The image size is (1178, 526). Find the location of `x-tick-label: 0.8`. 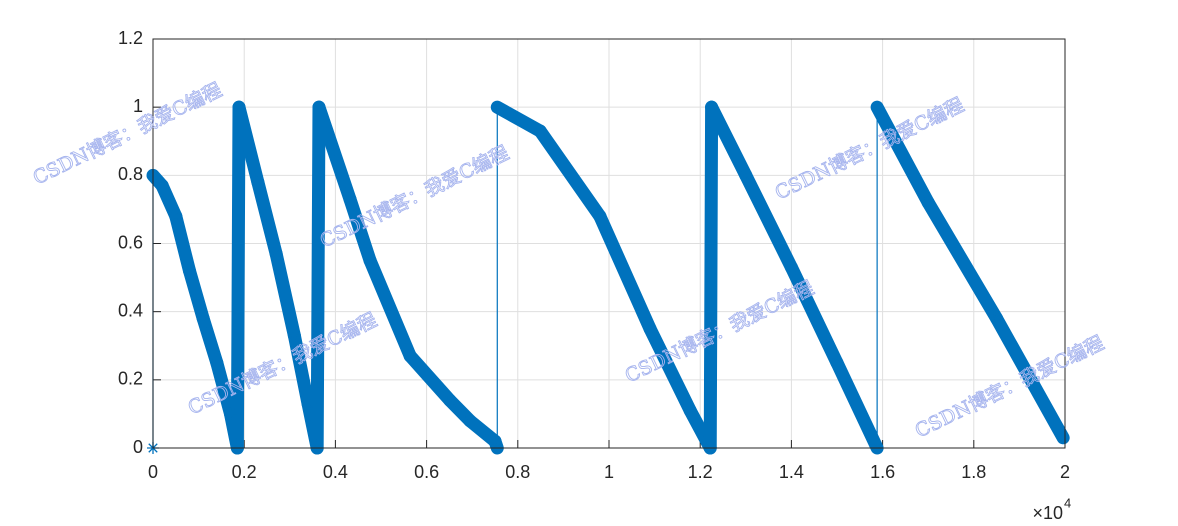

x-tick-label: 0.8 is located at coordinates (517, 472).